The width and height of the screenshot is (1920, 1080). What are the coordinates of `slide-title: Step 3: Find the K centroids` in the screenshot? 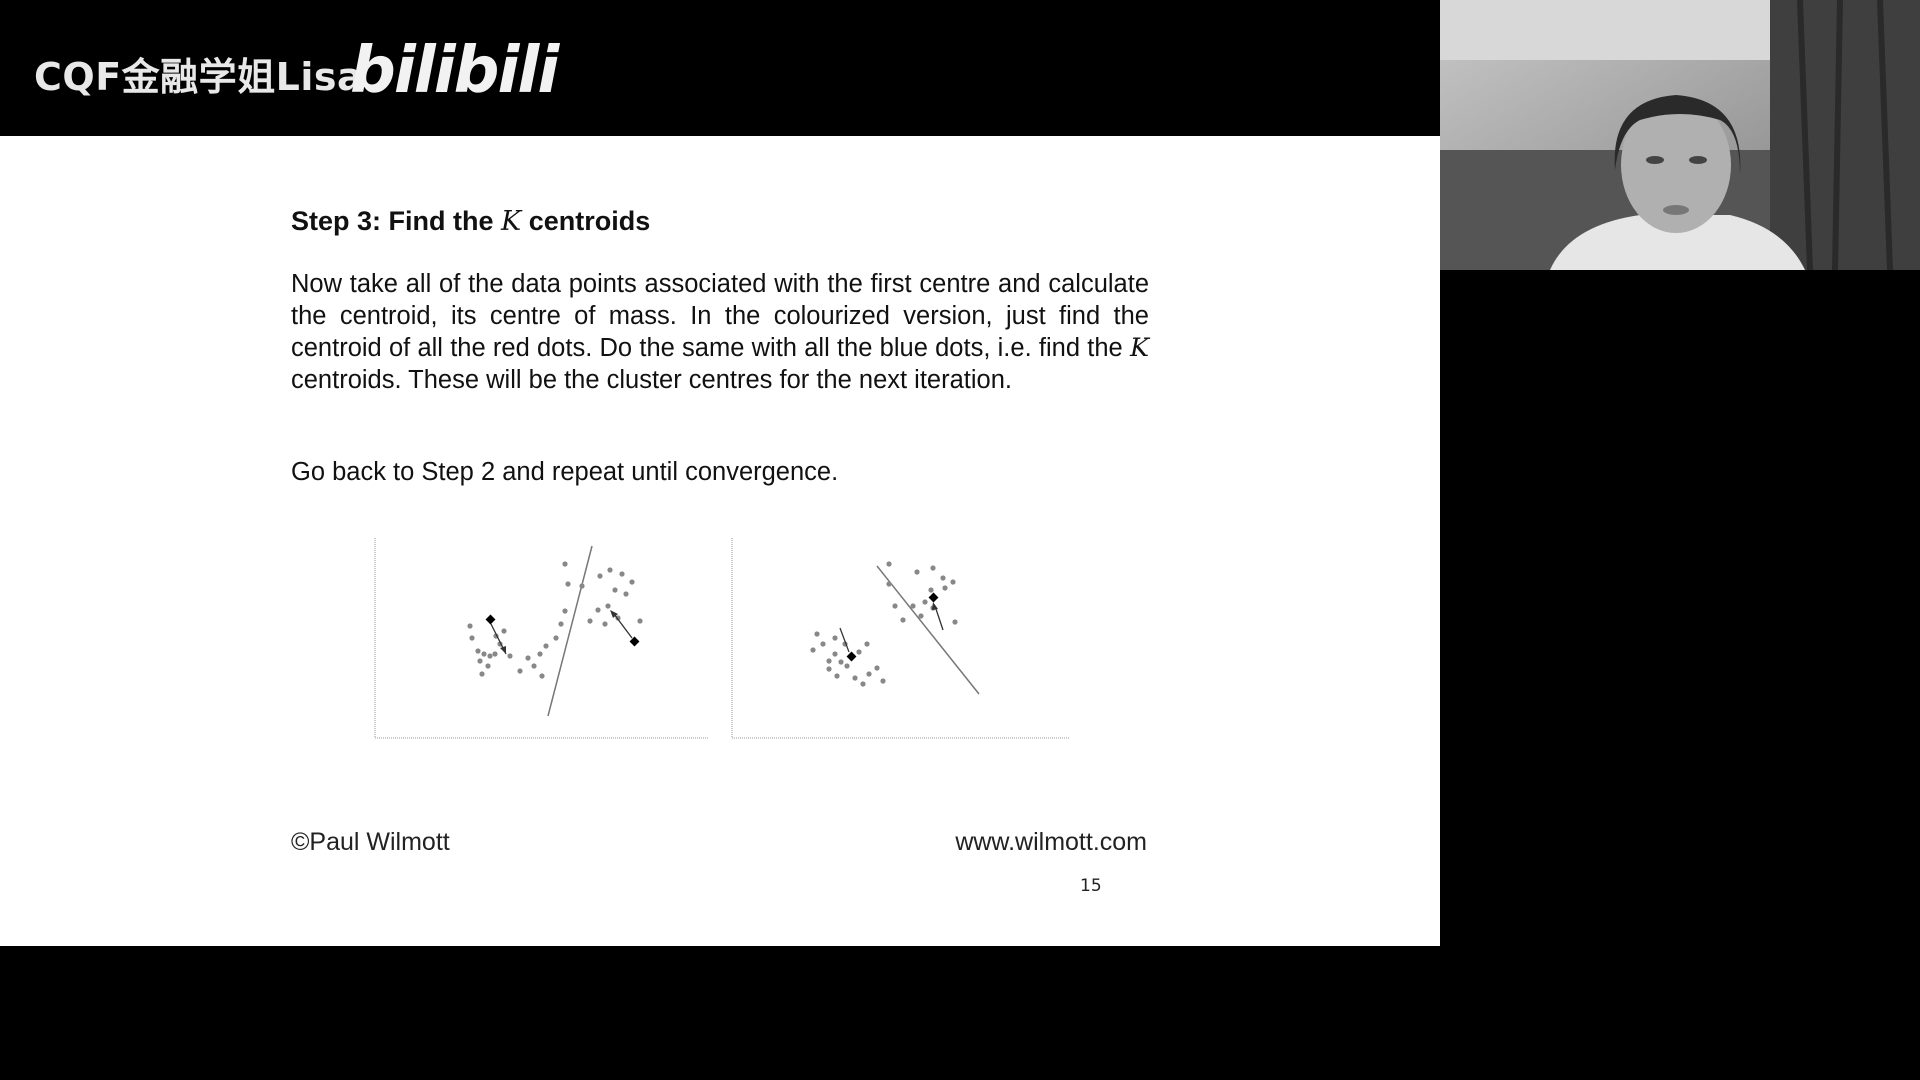 It's located at (470, 221).